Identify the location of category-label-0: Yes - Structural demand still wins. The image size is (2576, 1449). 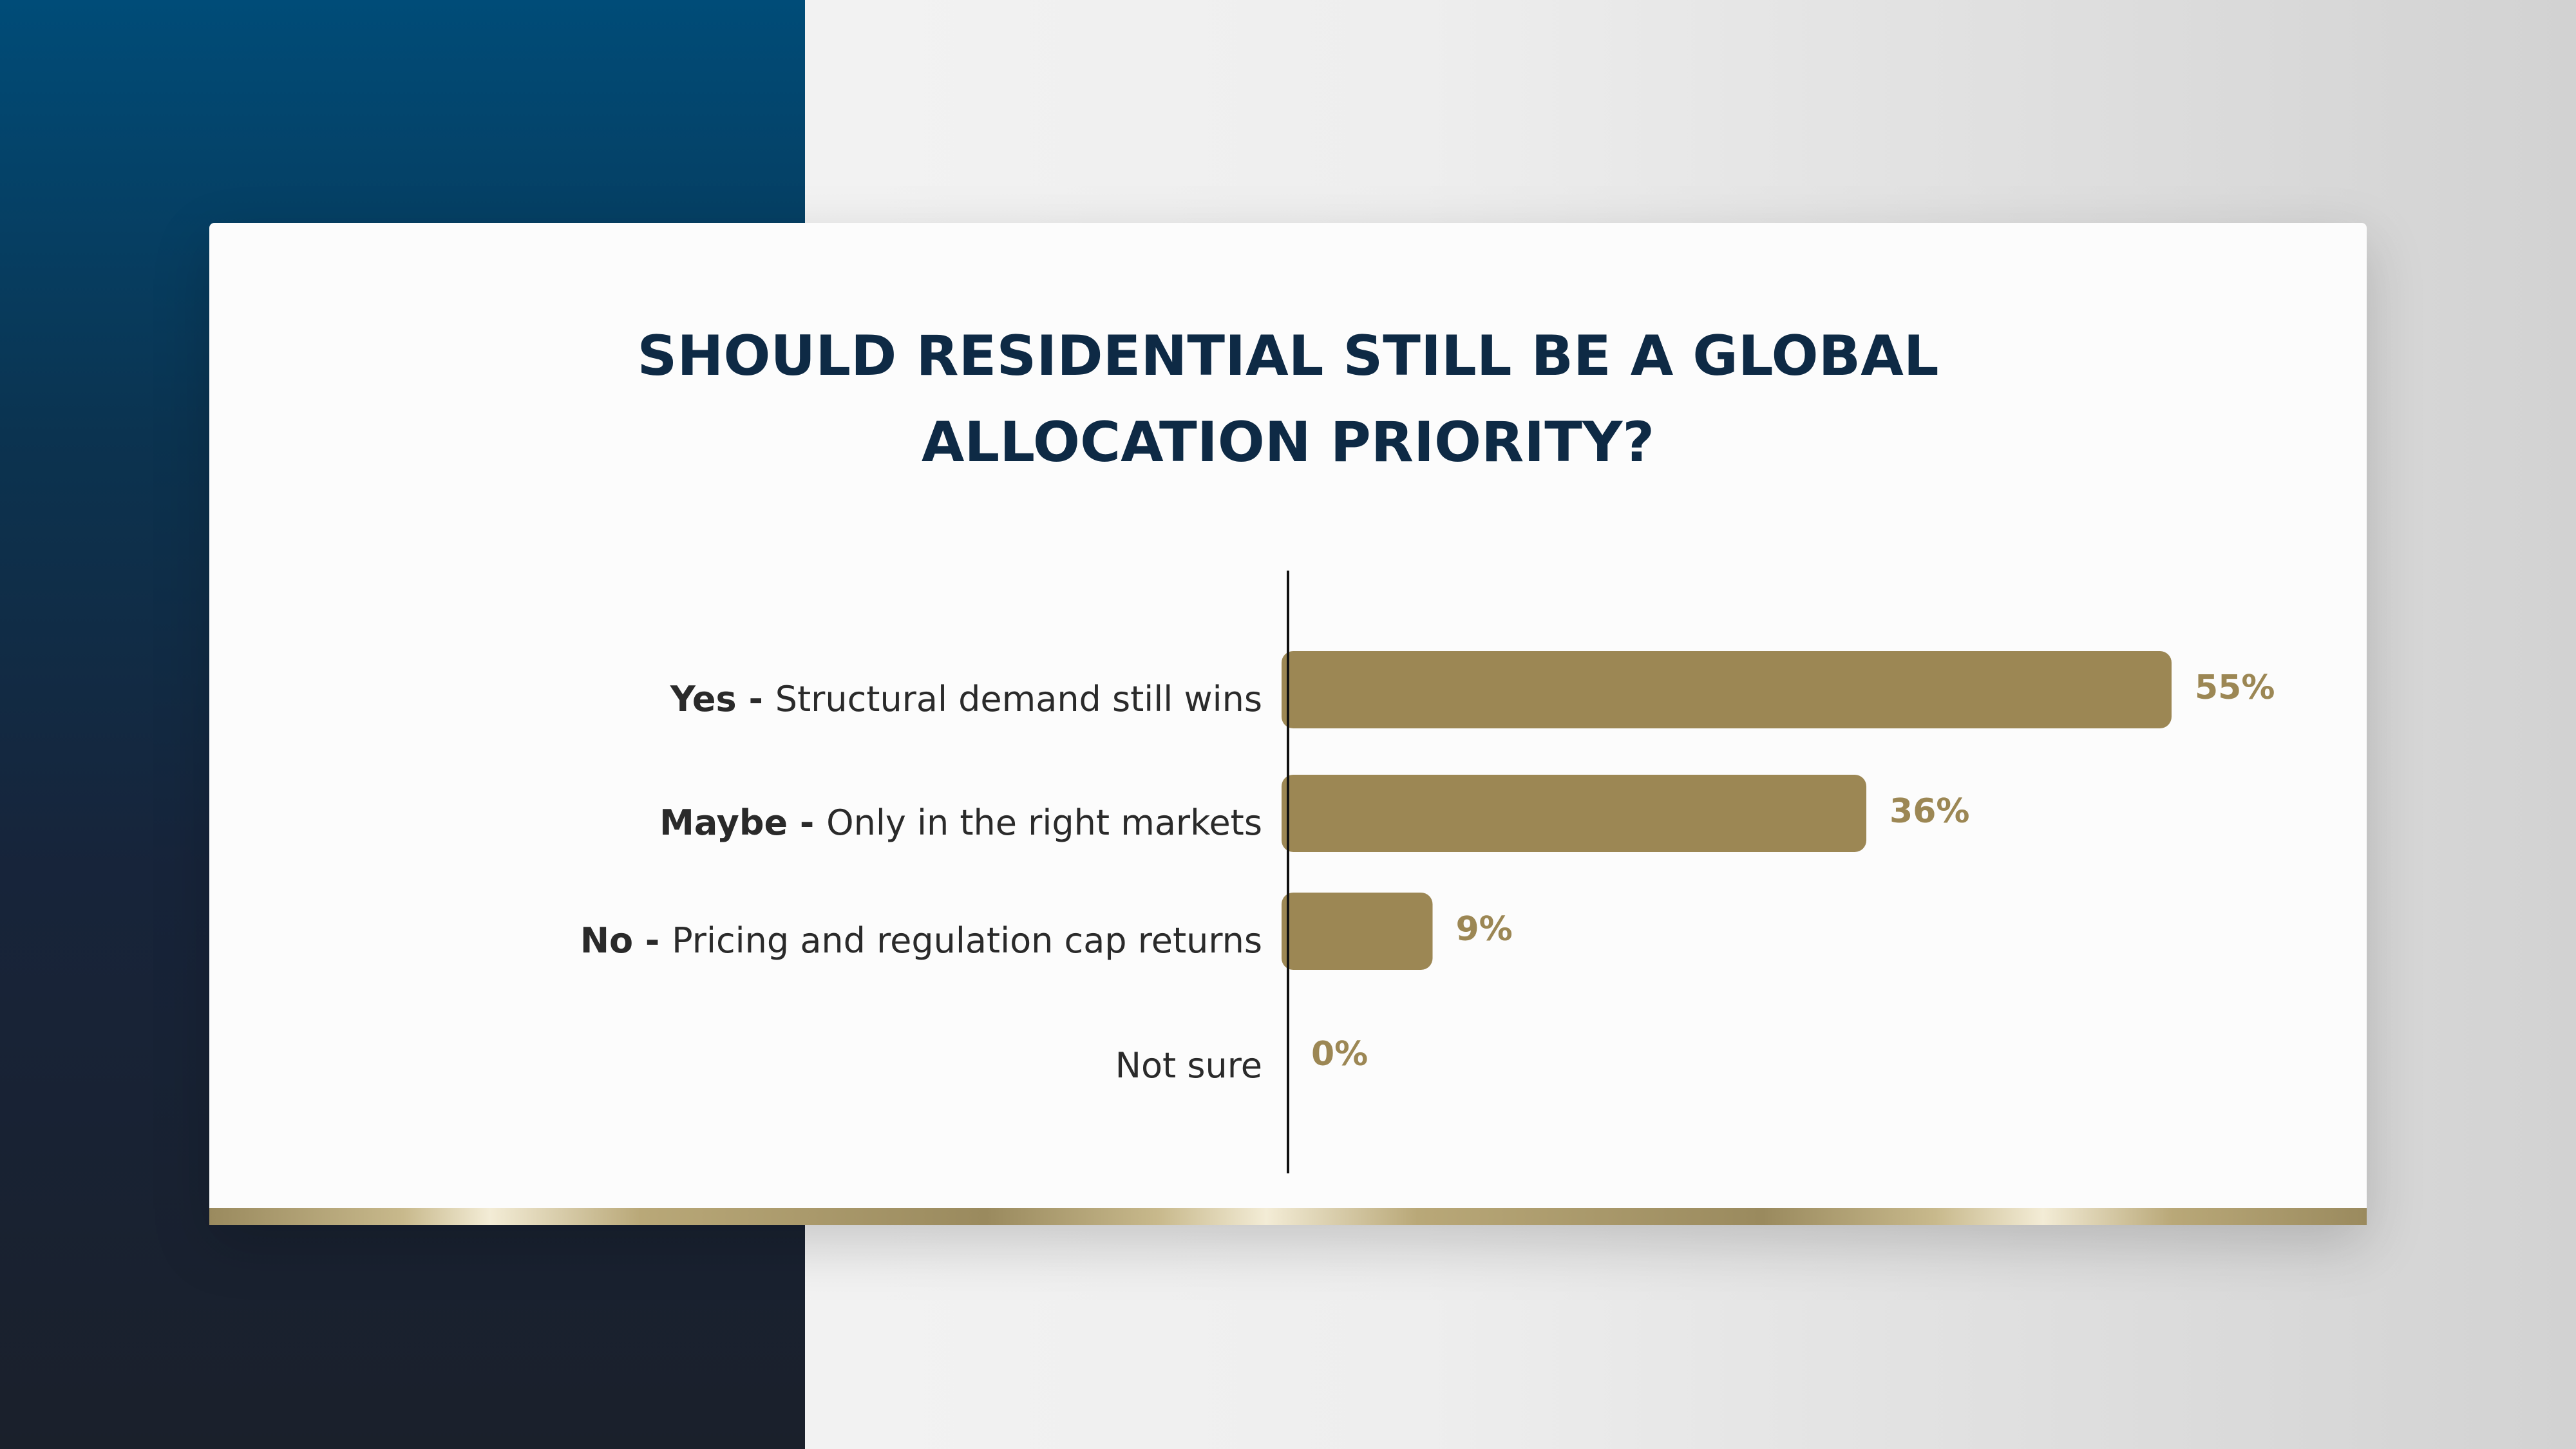
(966, 699).